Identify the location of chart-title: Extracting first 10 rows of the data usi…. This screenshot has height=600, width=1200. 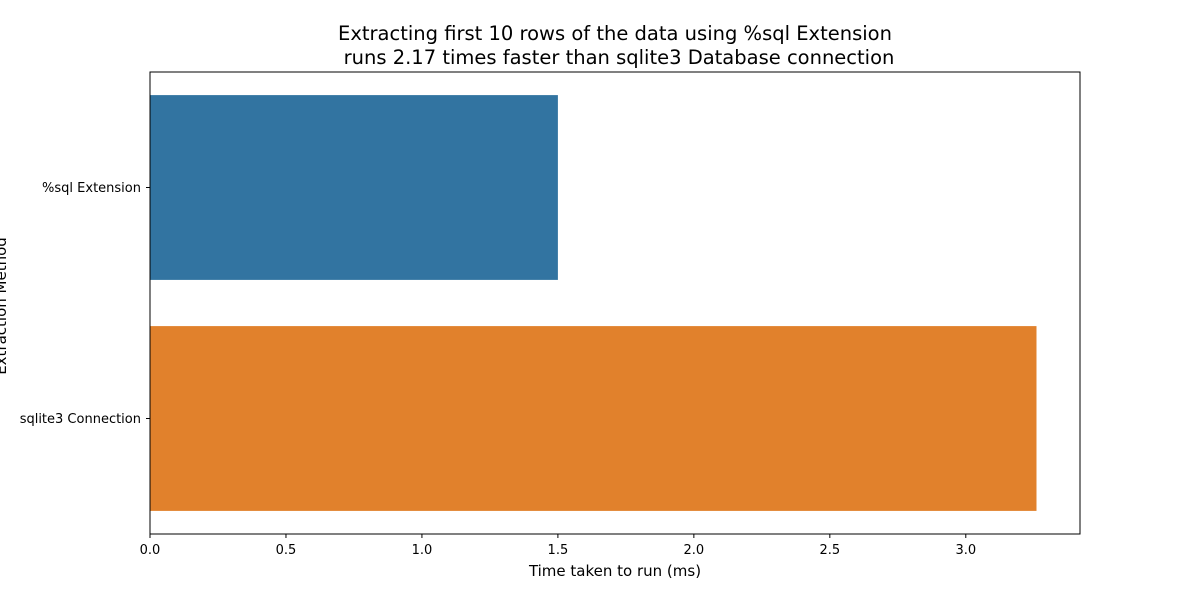
(616, 45).